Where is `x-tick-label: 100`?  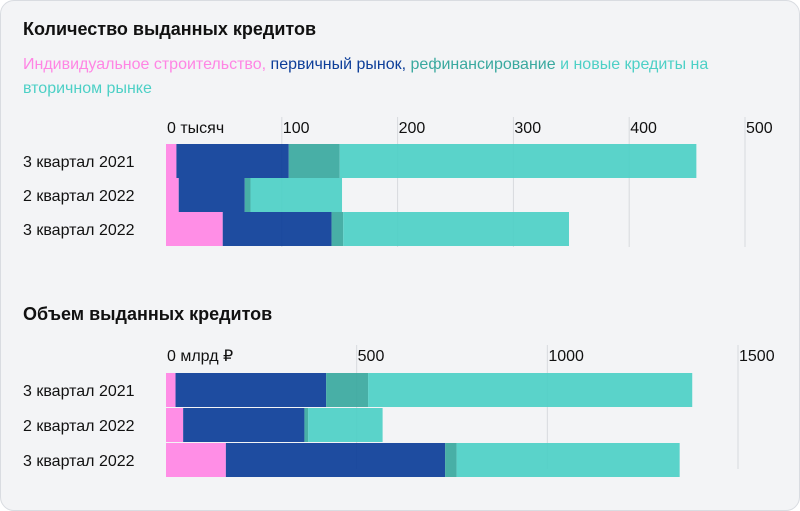
x-tick-label: 100 is located at coordinates (296, 128).